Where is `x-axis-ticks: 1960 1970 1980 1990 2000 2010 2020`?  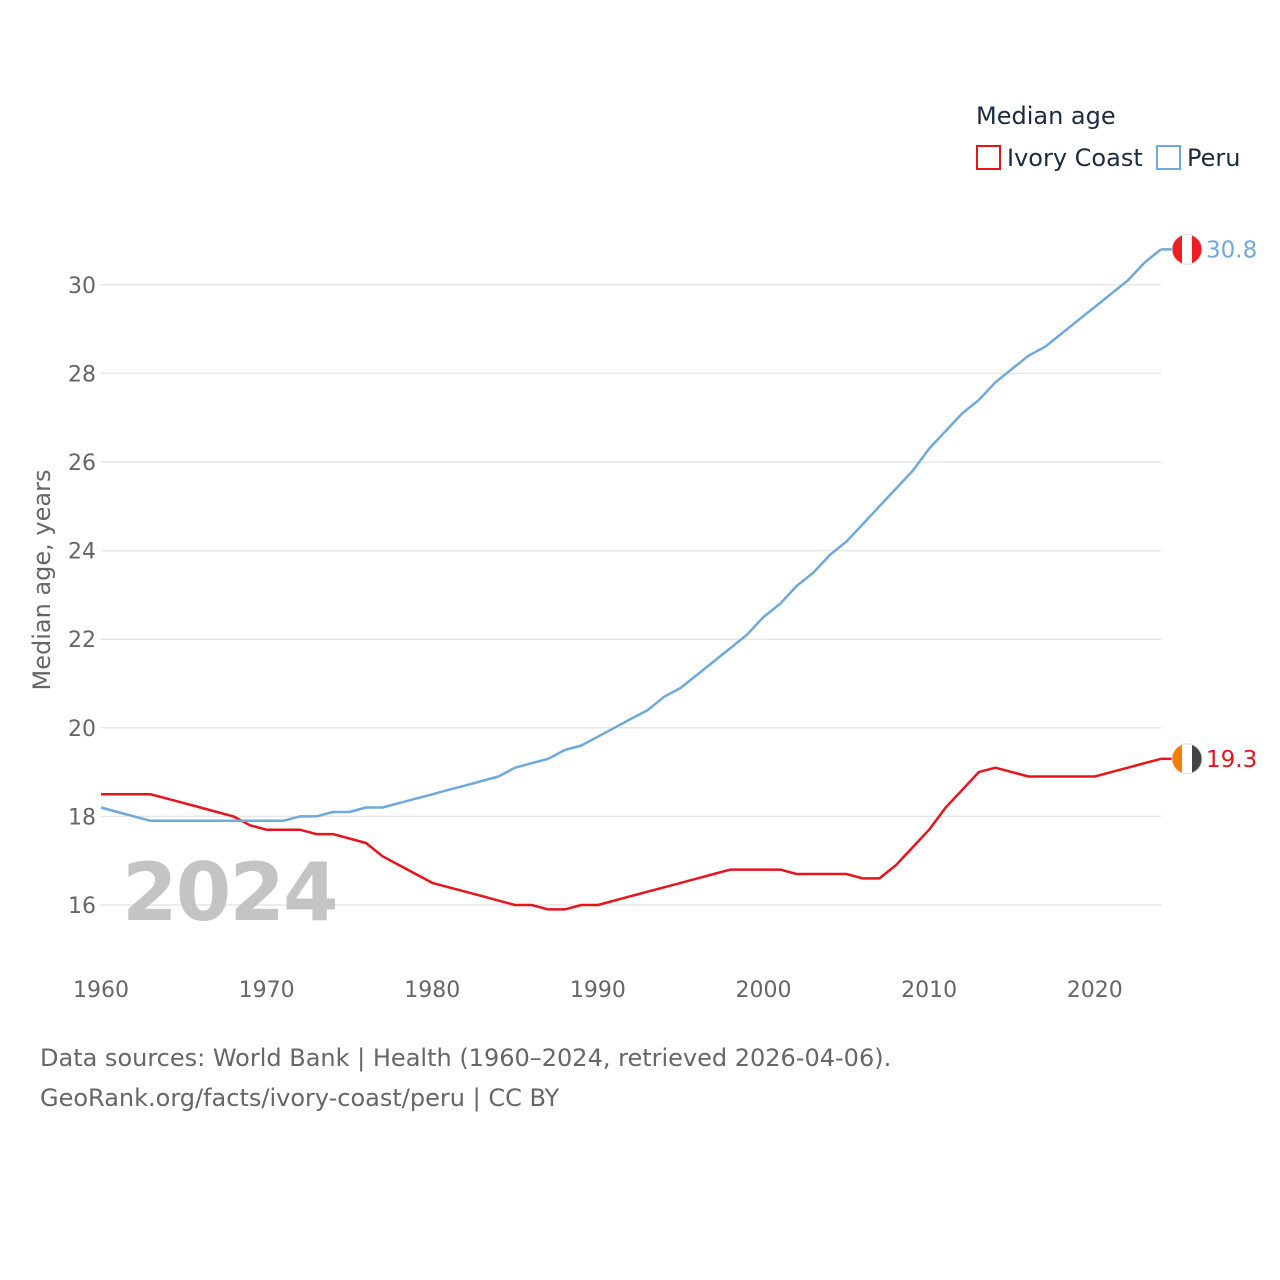 x-axis-ticks: 1960 1970 1980 1990 2000 2010 2020 is located at coordinates (598, 990).